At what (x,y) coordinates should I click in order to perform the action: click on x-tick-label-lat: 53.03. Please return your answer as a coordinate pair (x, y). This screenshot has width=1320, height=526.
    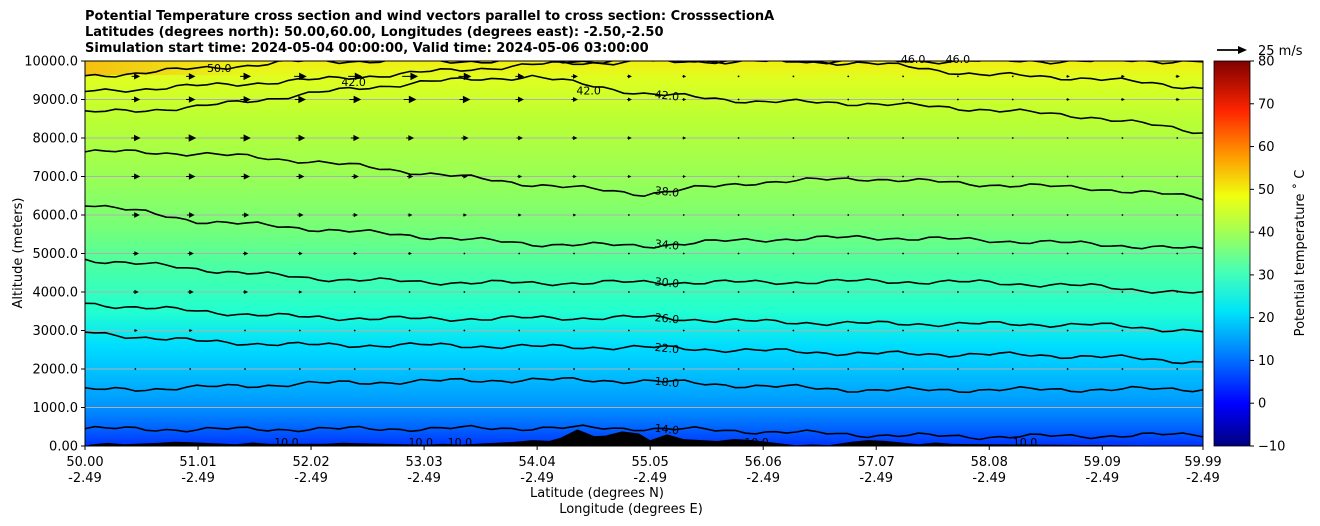
    Looking at the image, I should click on (423, 462).